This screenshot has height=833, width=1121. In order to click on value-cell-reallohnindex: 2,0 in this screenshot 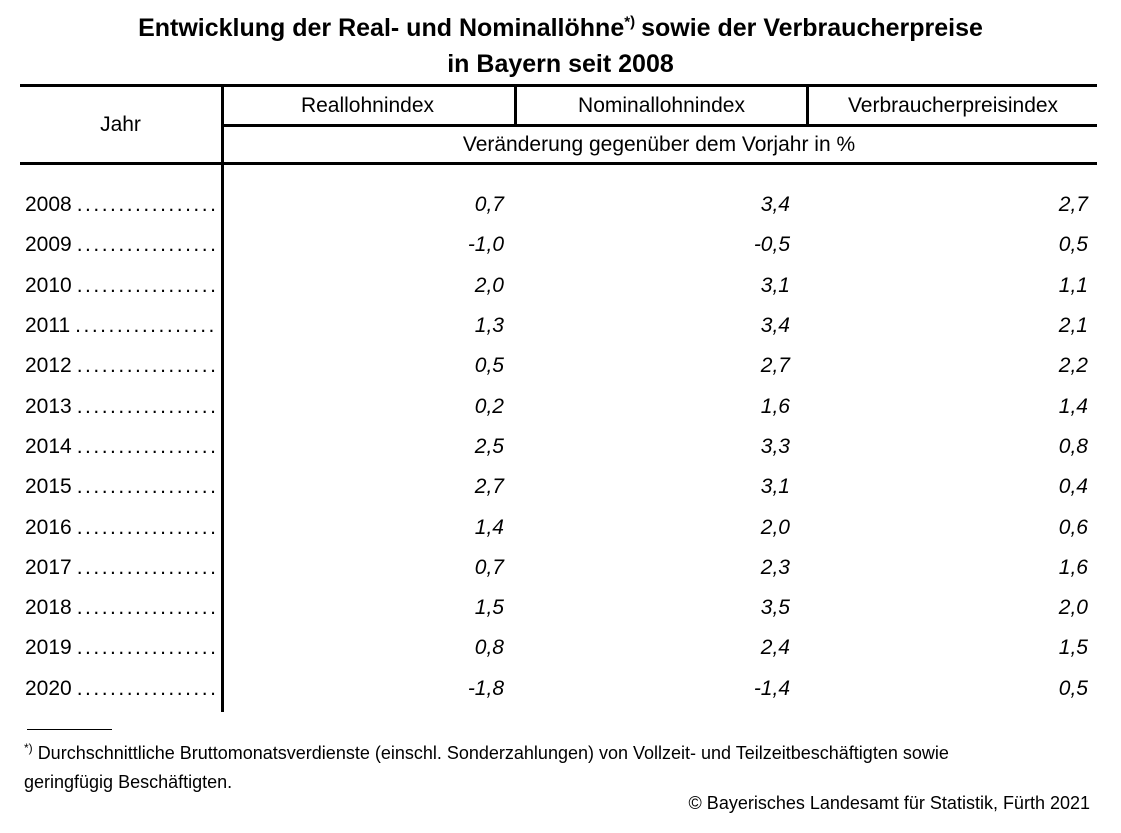, I will do `click(489, 285)`.